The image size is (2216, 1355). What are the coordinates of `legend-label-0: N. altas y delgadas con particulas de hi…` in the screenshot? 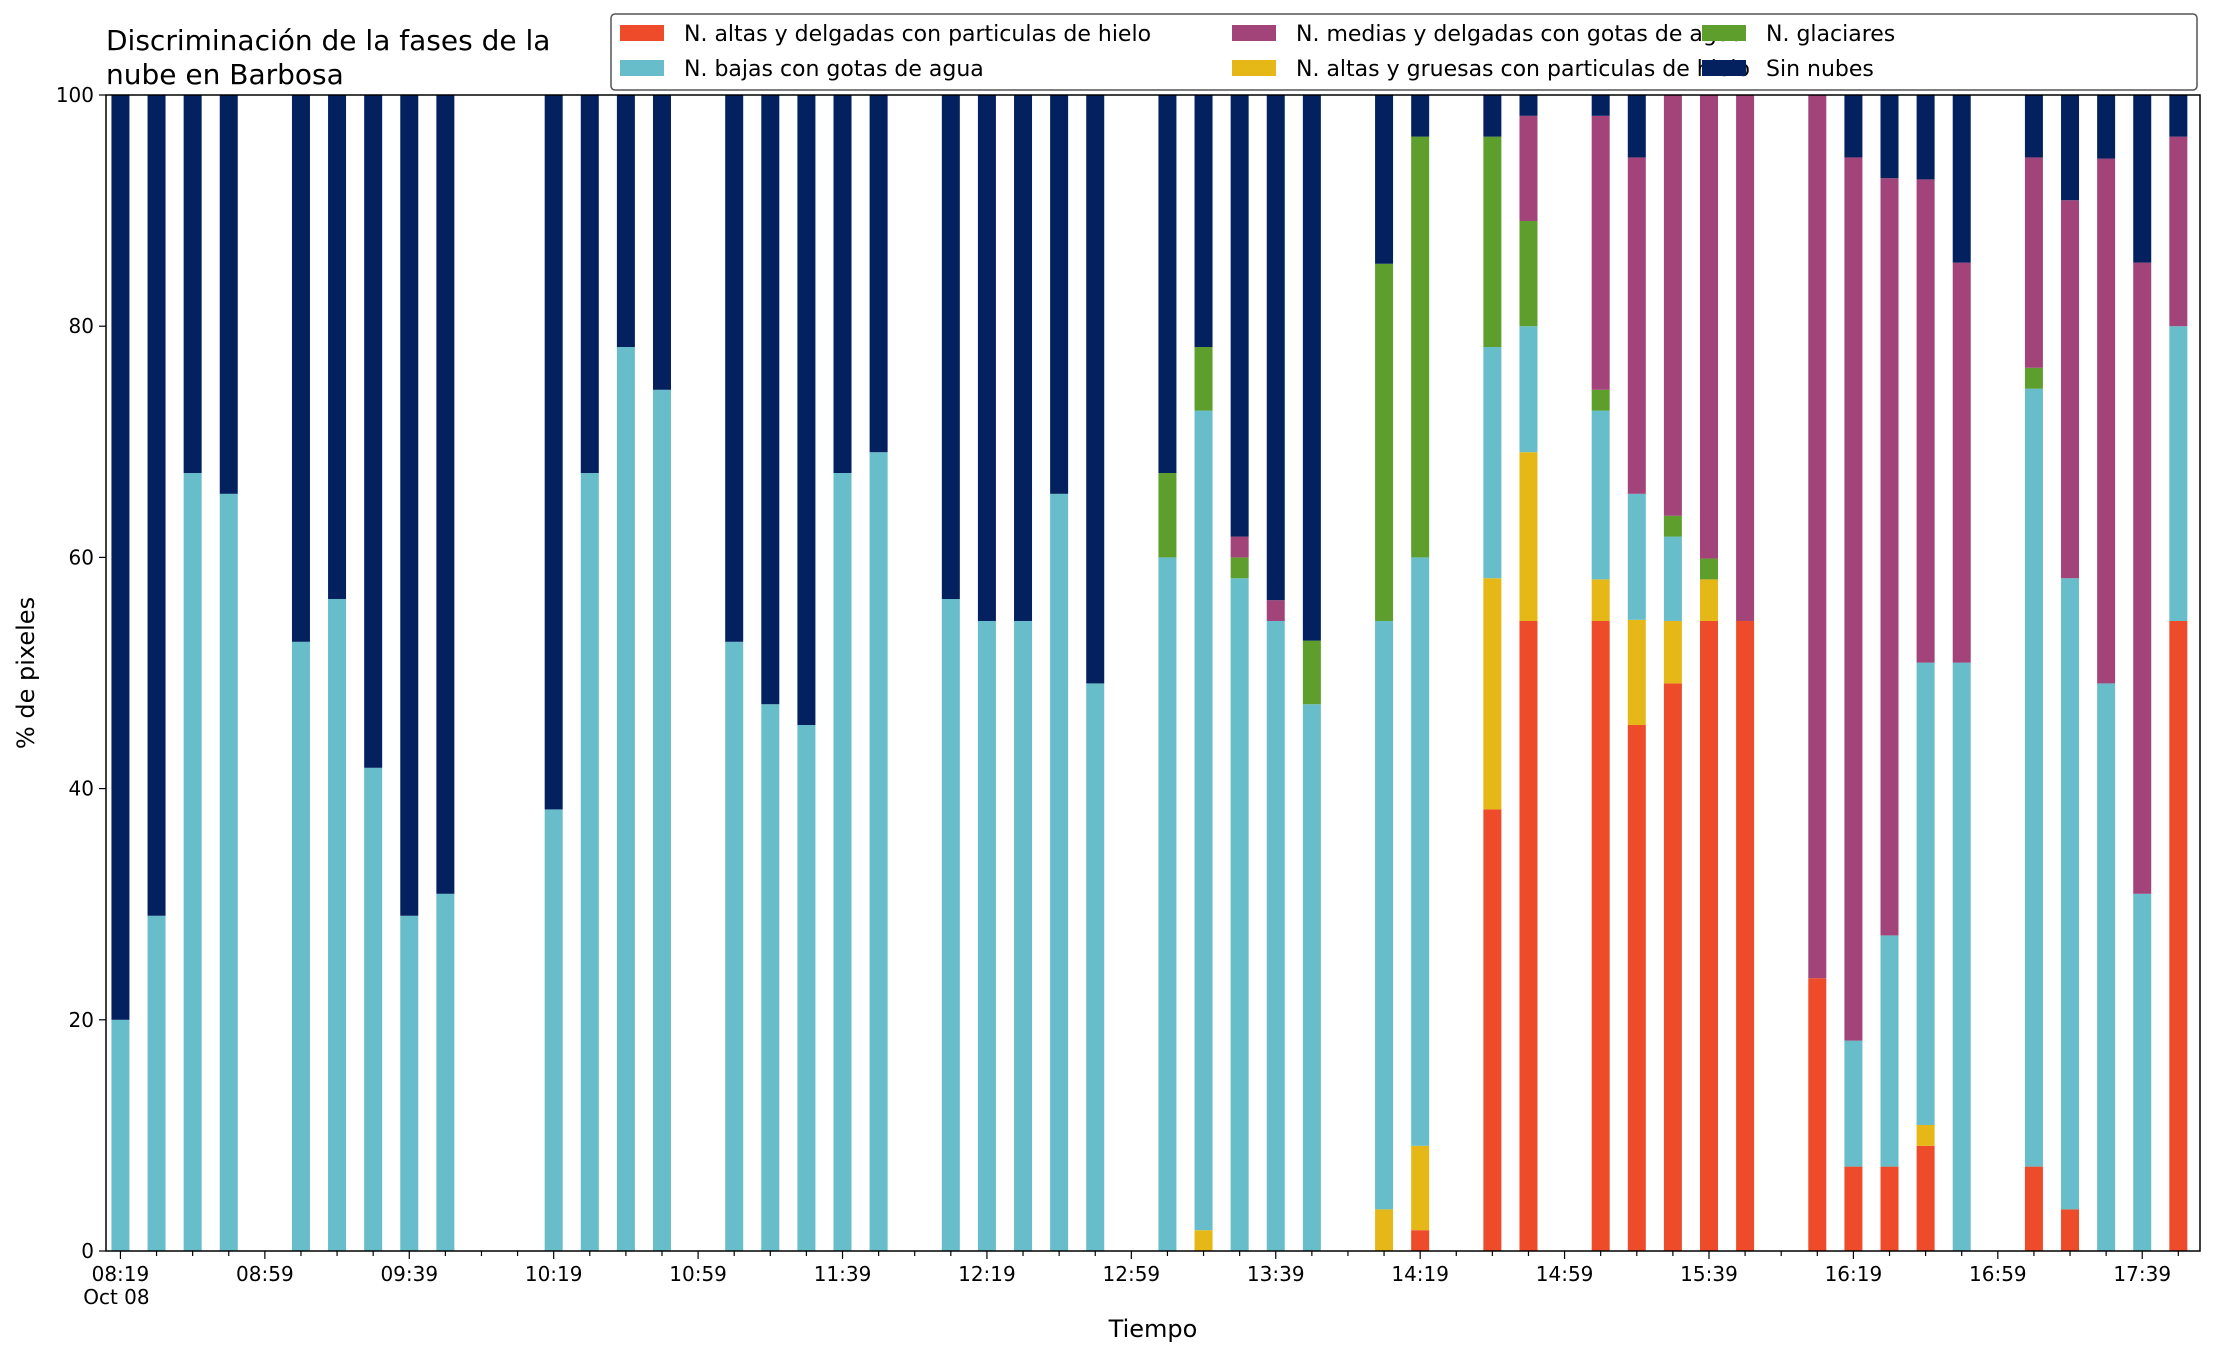 It's located at (917, 34).